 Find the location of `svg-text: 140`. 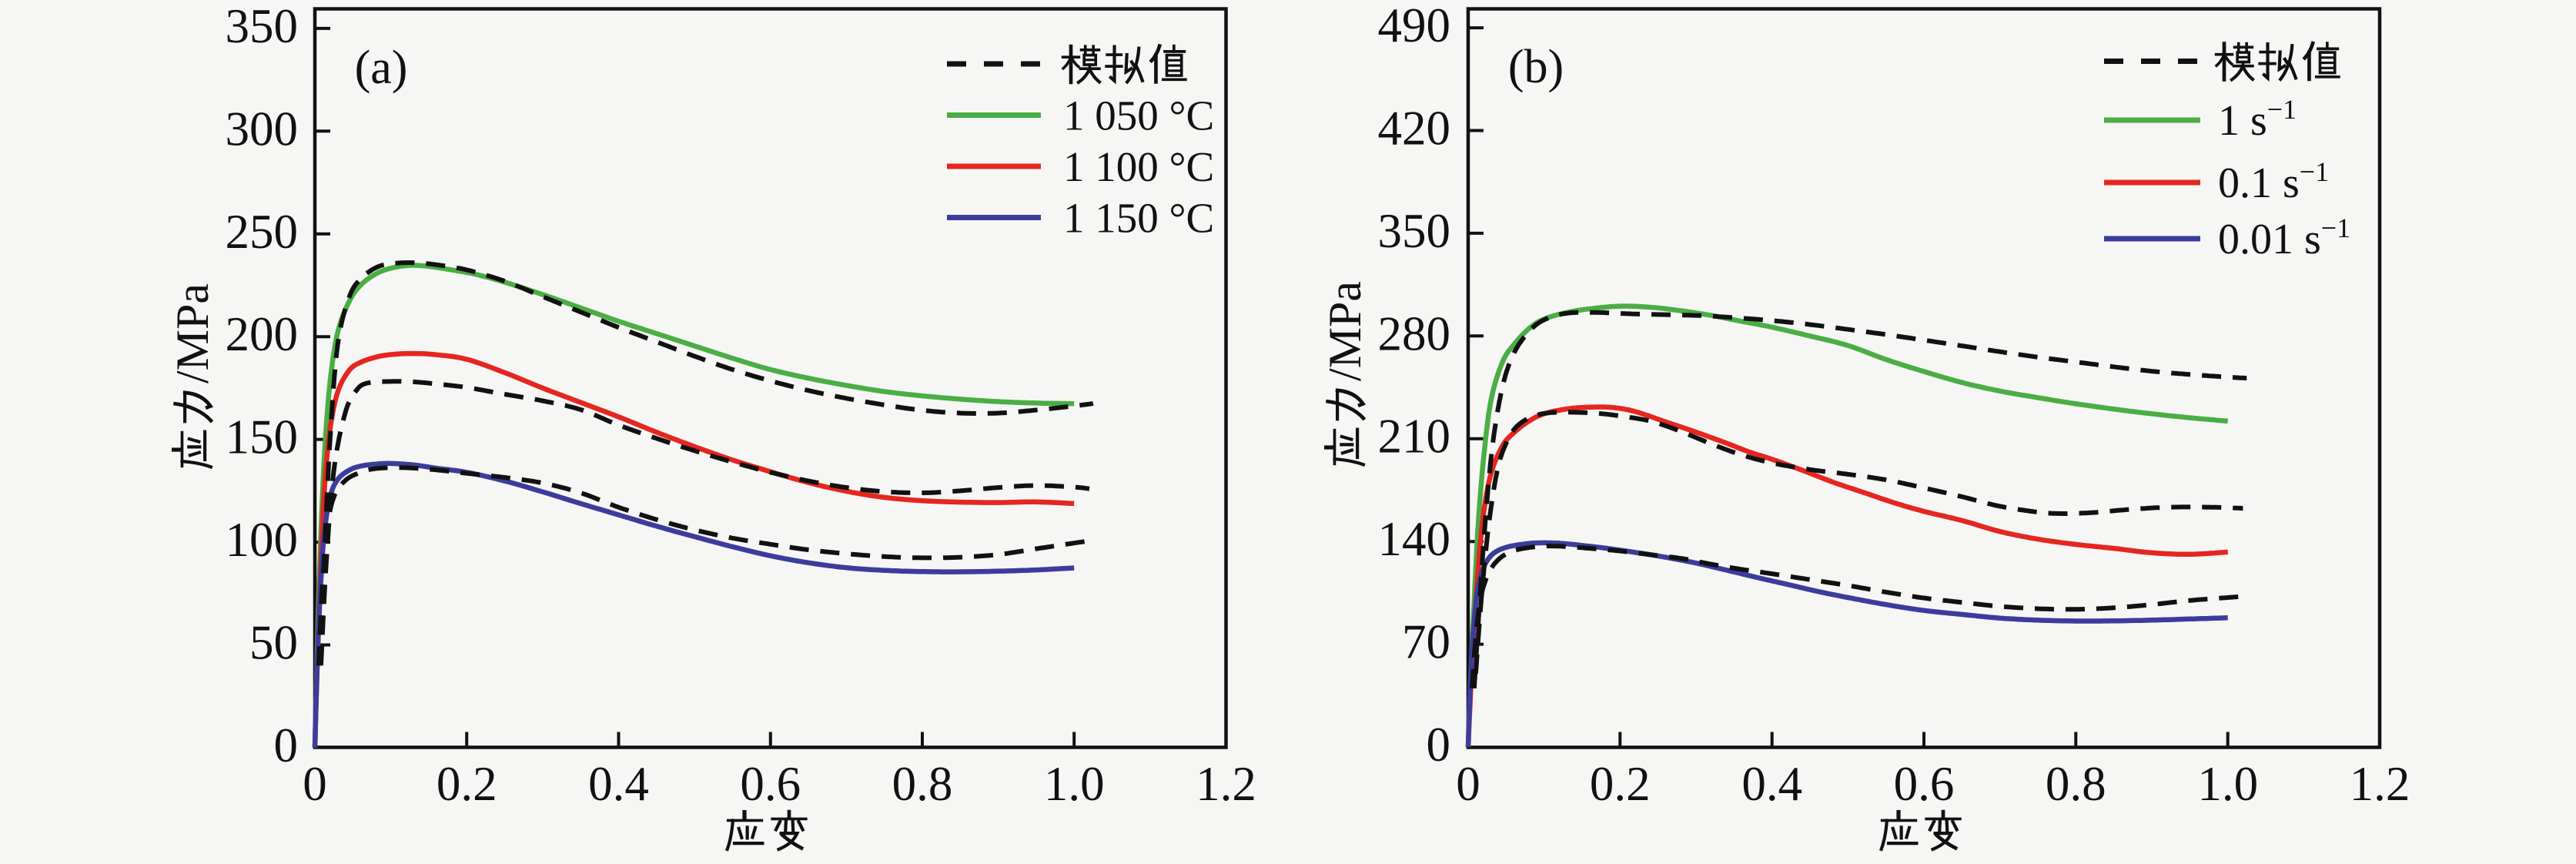

svg-text: 140 is located at coordinates (1415, 539).